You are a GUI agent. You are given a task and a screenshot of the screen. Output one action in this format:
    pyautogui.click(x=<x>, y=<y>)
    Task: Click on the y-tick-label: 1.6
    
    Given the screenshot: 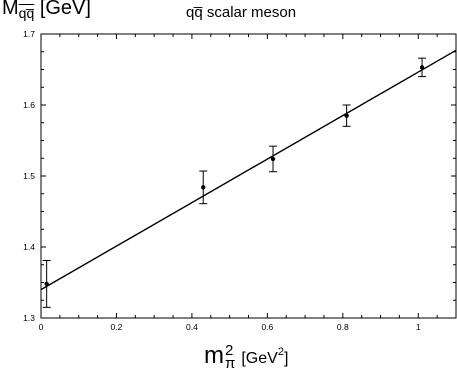 What is the action you would take?
    pyautogui.click(x=29, y=105)
    